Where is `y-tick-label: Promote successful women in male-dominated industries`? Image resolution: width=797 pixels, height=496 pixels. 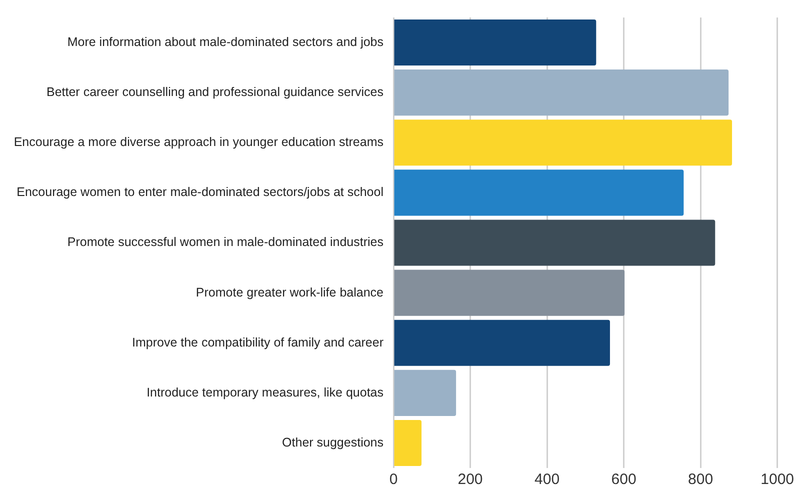 y-tick-label: Promote successful women in male-dominated industries is located at coordinates (225, 242).